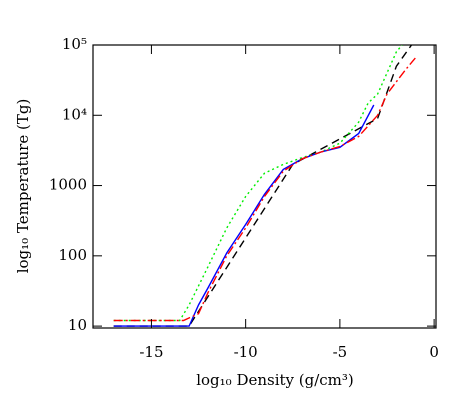 Image resolution: width=463 pixels, height=407 pixels. Describe the element at coordinates (275, 380) in the screenshot. I see `x-axis-label: log₁₀ Density (g/cm³)` at that location.